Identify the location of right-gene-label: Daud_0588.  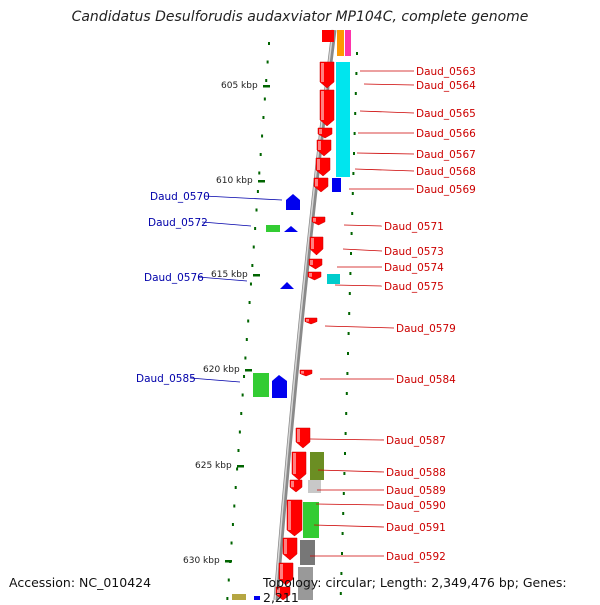
(416, 473).